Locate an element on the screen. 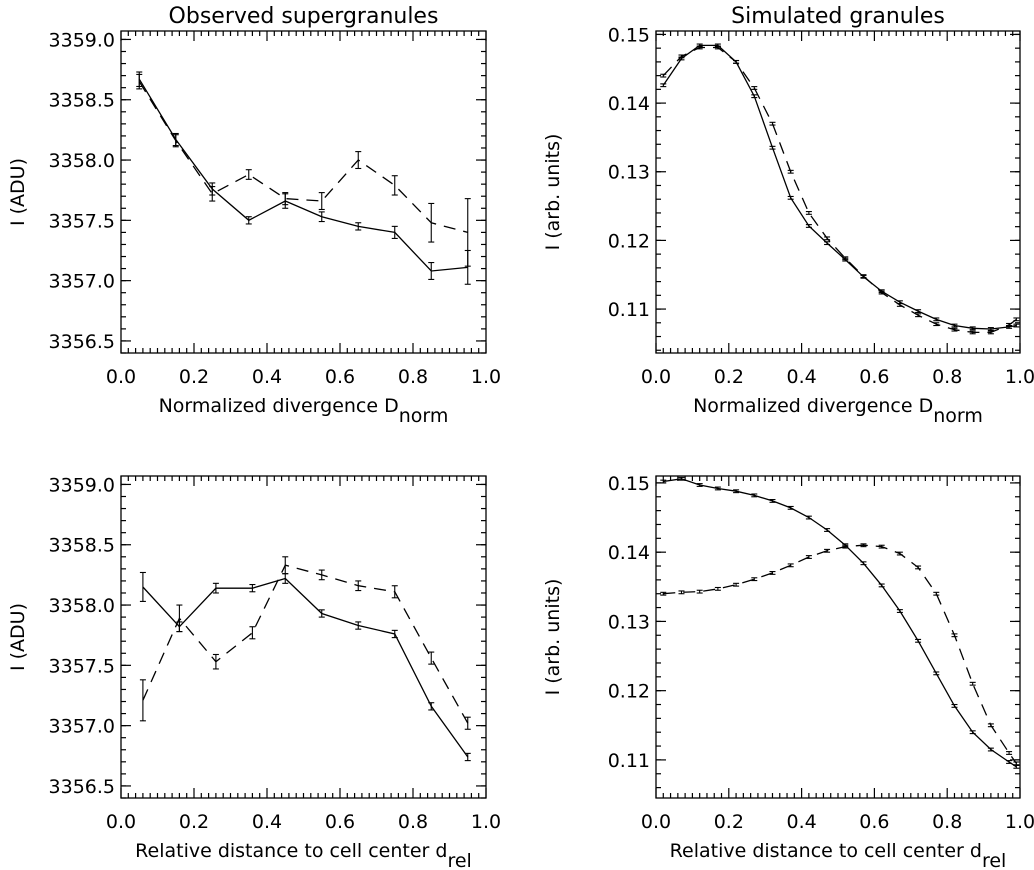  panel-title: Observed supergranules is located at coordinates (304, 16).